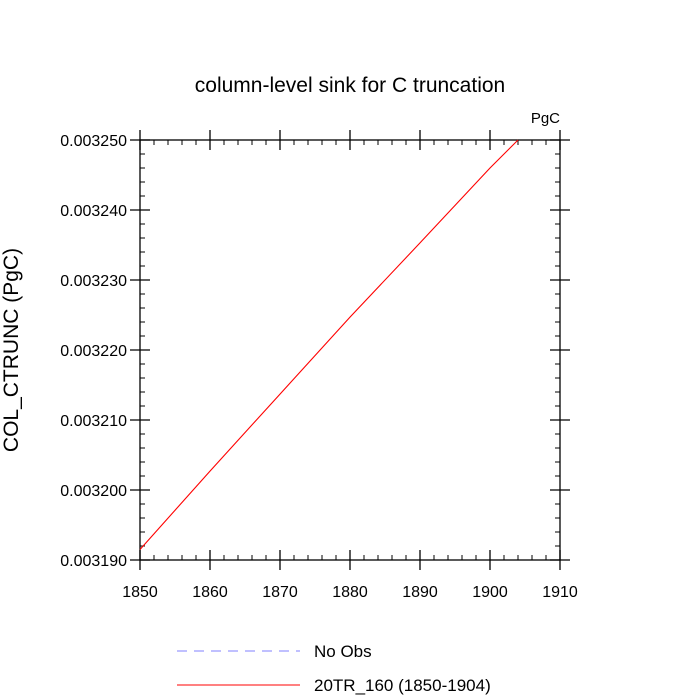 The width and height of the screenshot is (700, 700). Describe the element at coordinates (210, 592) in the screenshot. I see `x-tick-label: 1860` at that location.